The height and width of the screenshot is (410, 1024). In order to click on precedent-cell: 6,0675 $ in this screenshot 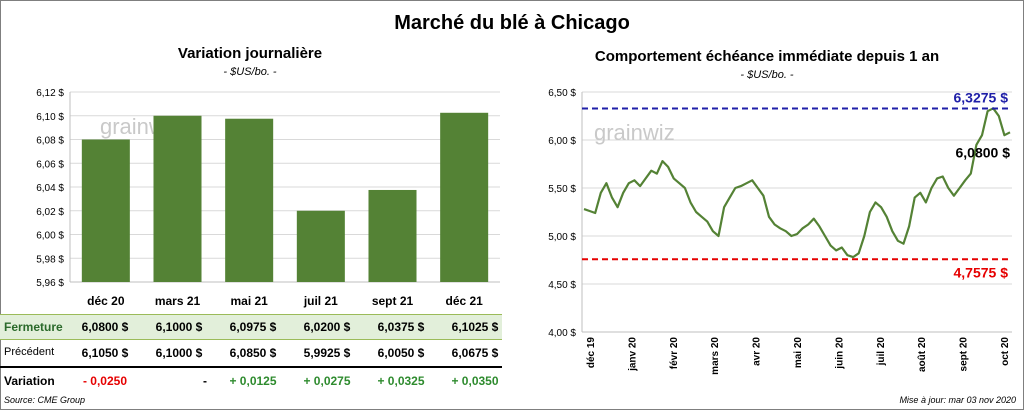, I will do `click(475, 353)`.